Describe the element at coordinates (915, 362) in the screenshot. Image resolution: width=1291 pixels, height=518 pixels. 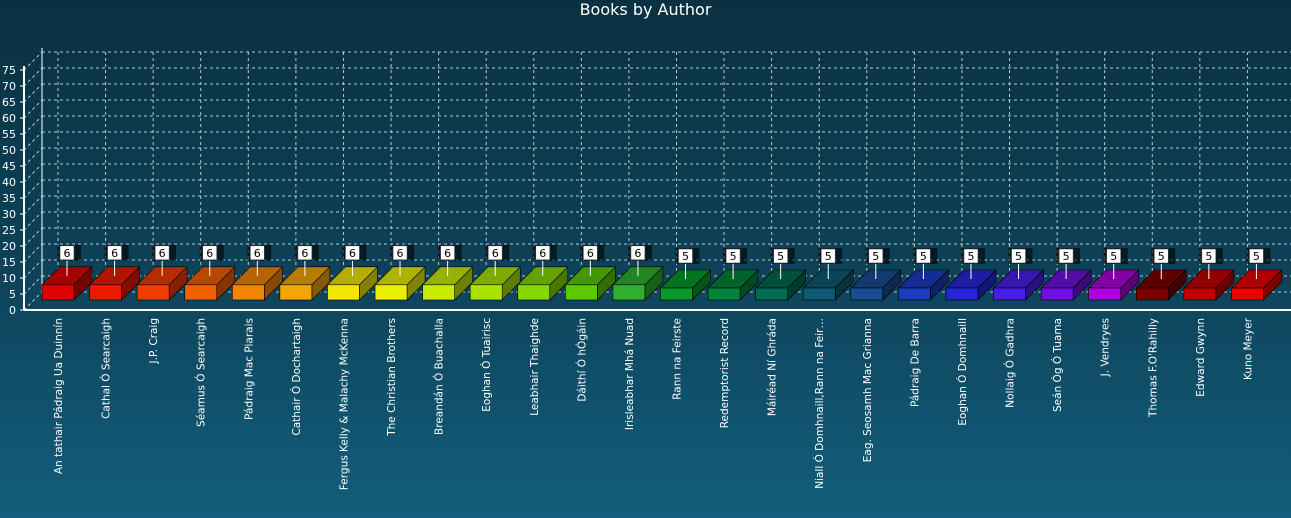
I see `category-label: Pádraig De Barra` at that location.